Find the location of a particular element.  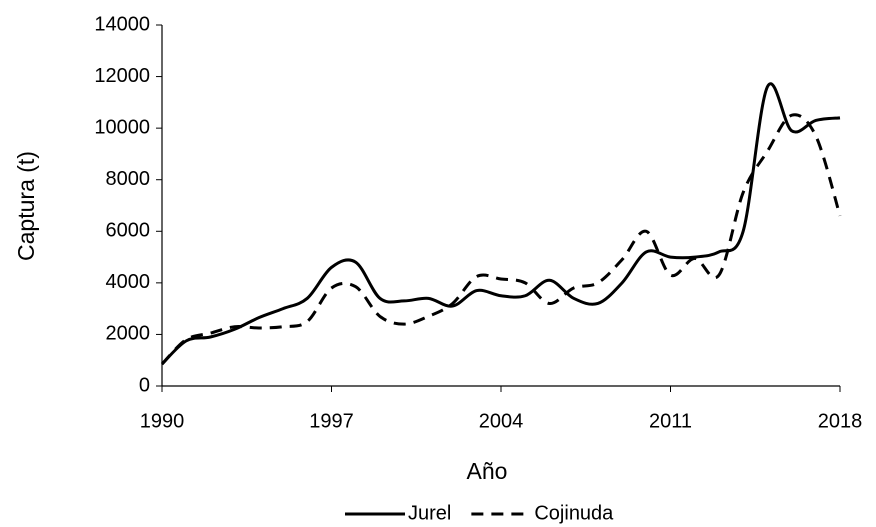

x-tick-label: 2011 is located at coordinates (670, 421).